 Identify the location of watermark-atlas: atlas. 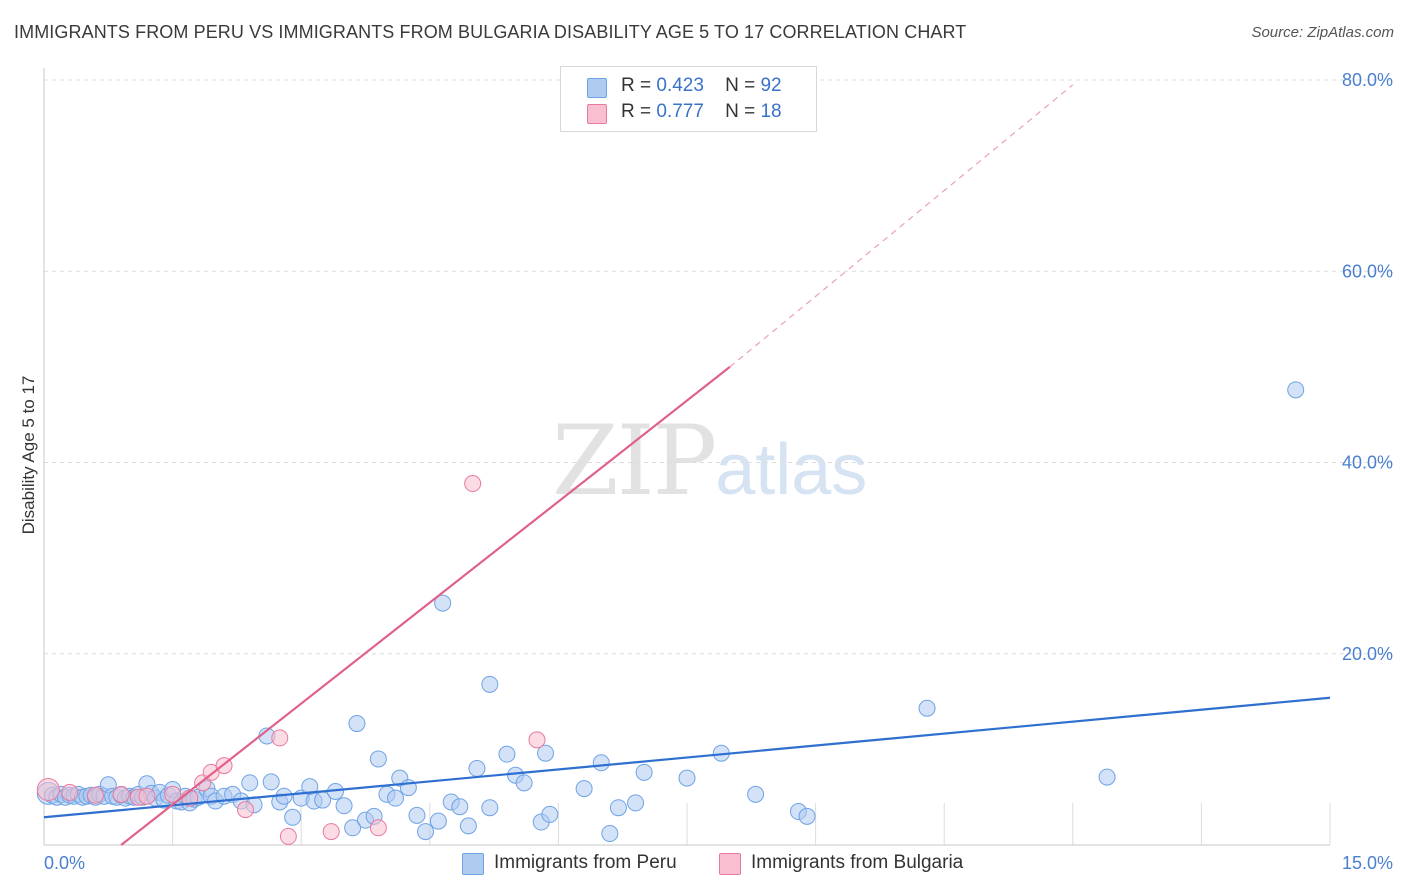
(791, 470).